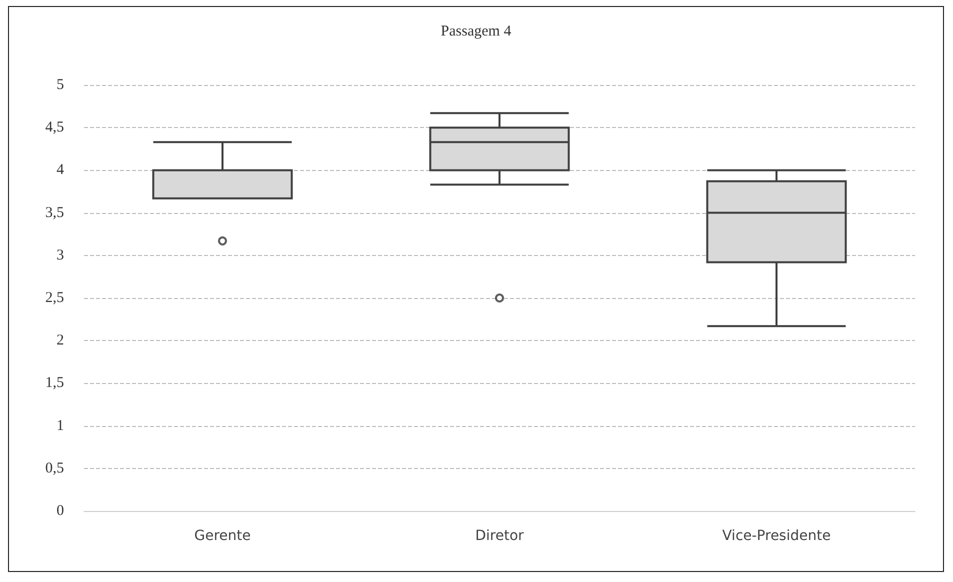 This screenshot has width=953, height=582. What do you see at coordinates (54, 128) in the screenshot?
I see `y-tick-label: 4,5` at bounding box center [54, 128].